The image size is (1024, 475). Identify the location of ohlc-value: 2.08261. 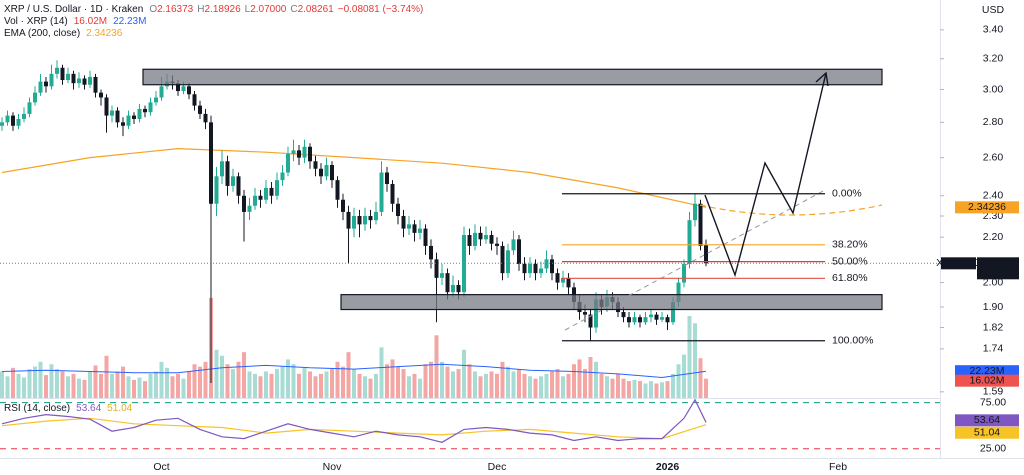
(316, 9).